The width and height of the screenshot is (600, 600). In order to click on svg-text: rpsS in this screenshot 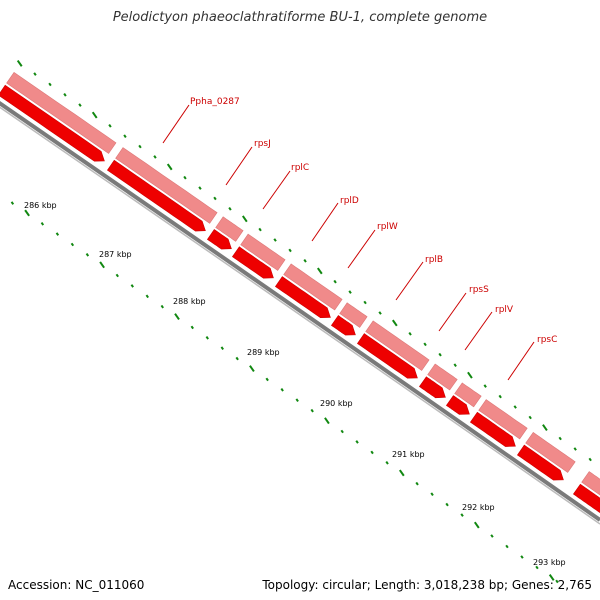, I will do `click(479, 290)`.